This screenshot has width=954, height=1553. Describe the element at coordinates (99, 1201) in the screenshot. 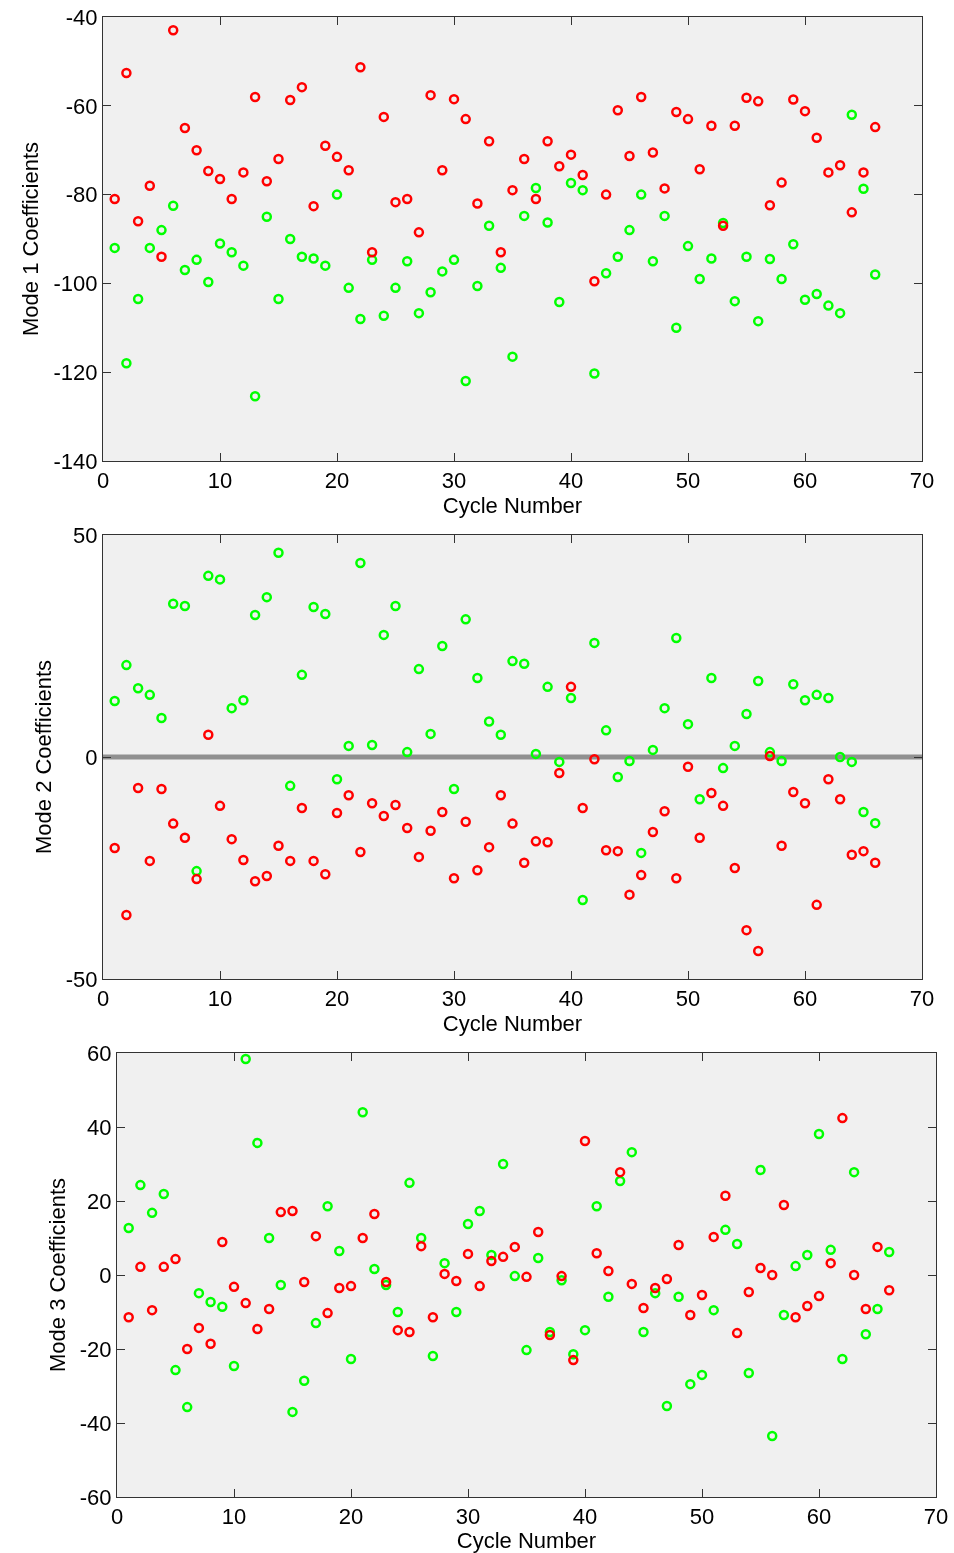

I see `y-tick-label: 20` at that location.